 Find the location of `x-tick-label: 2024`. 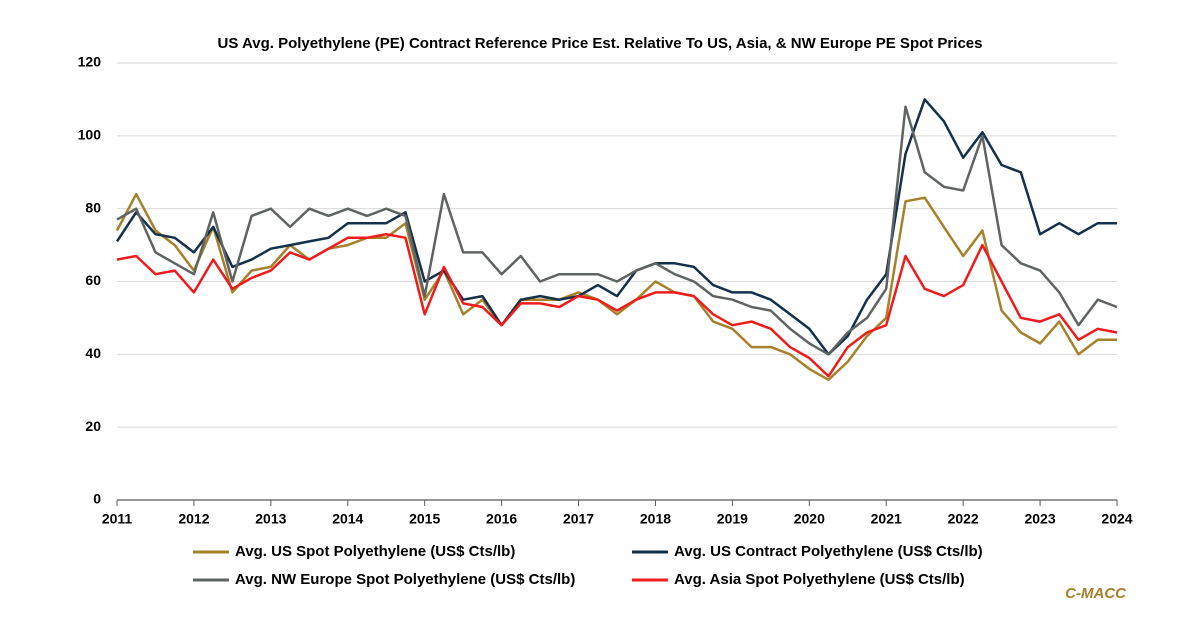

x-tick-label: 2024 is located at coordinates (1116, 519).